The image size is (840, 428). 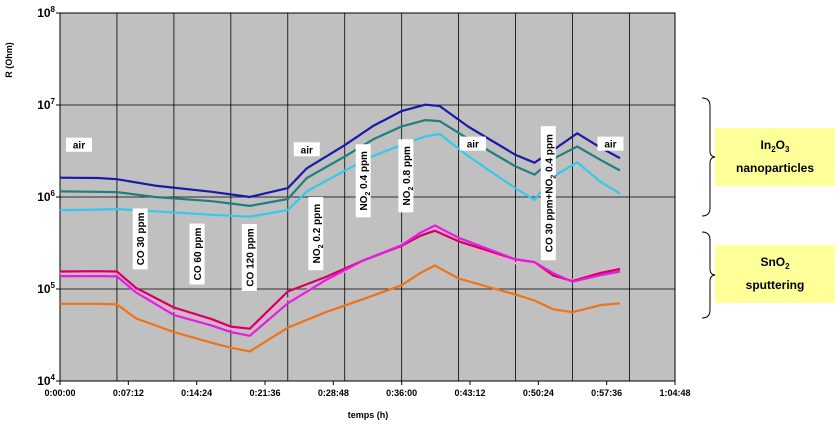 What do you see at coordinates (9, 60) in the screenshot?
I see `y-axis-label: R (Ohm)` at bounding box center [9, 60].